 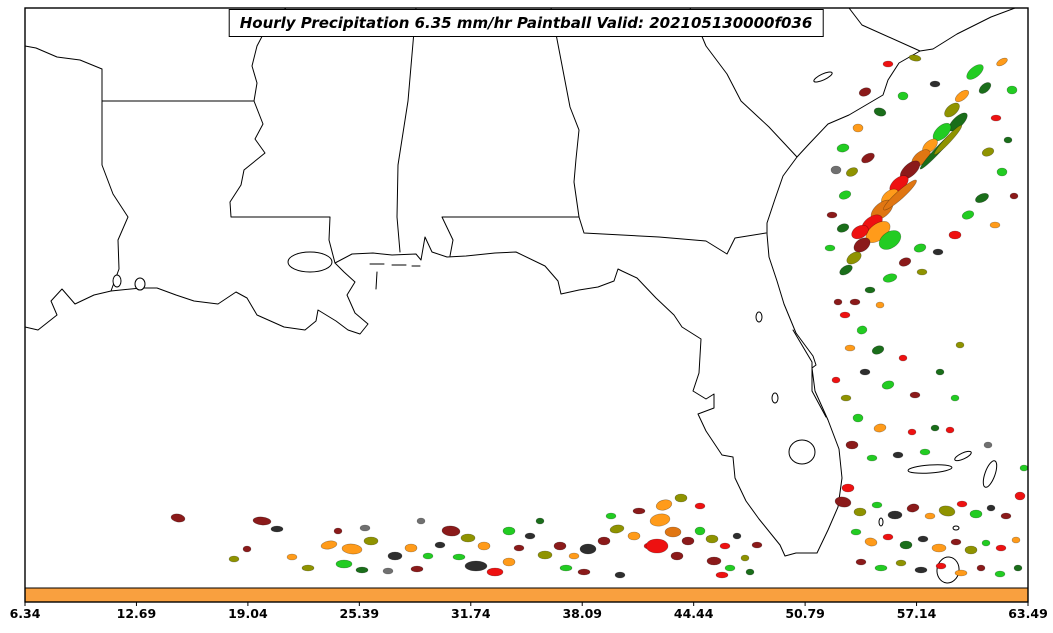 What do you see at coordinates (672, 235) in the screenshot?
I see `state-border-ga-fl` at bounding box center [672, 235].